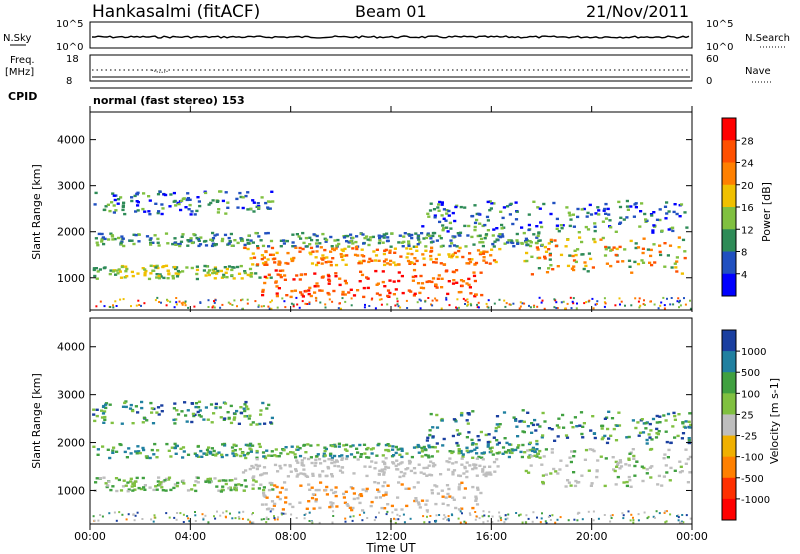 This screenshot has width=800, height=554. I want to click on y-tick-label: 1000, so click(71, 278).